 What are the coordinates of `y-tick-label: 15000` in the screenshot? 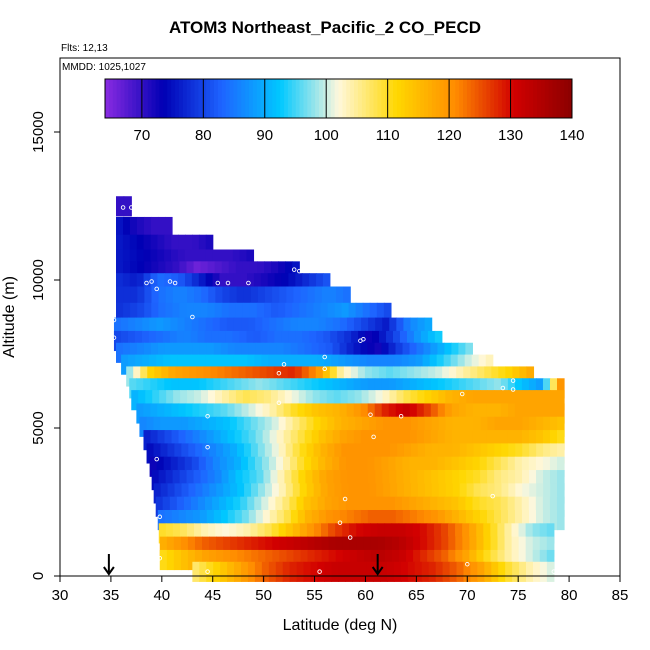 It's located at (38, 132).